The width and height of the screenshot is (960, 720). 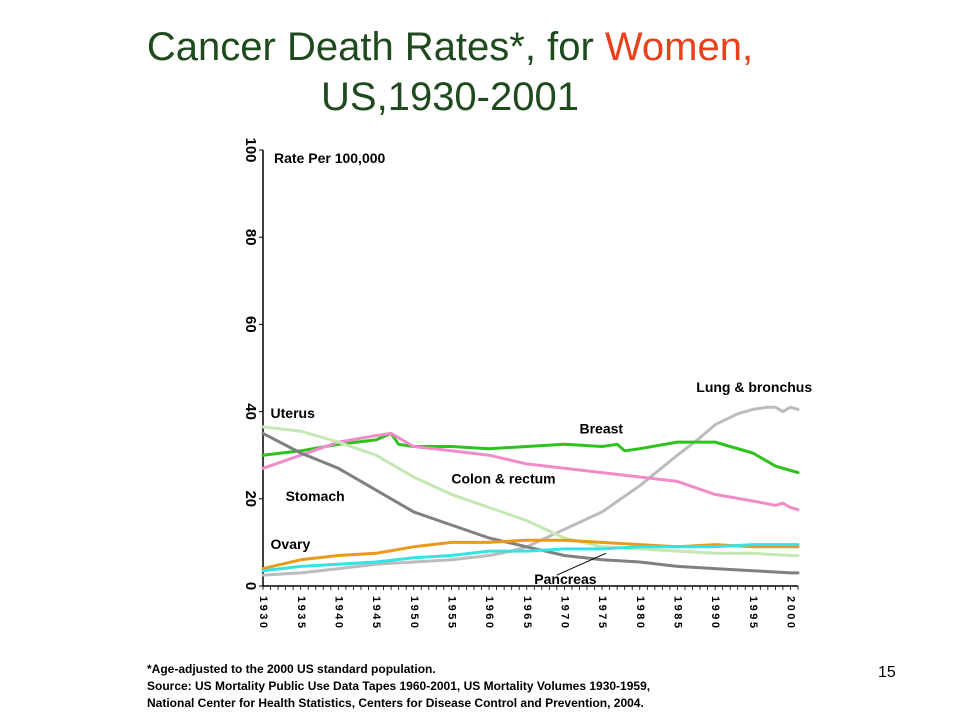 What do you see at coordinates (715, 613) in the screenshot?
I see `x-tick-label: 1990` at bounding box center [715, 613].